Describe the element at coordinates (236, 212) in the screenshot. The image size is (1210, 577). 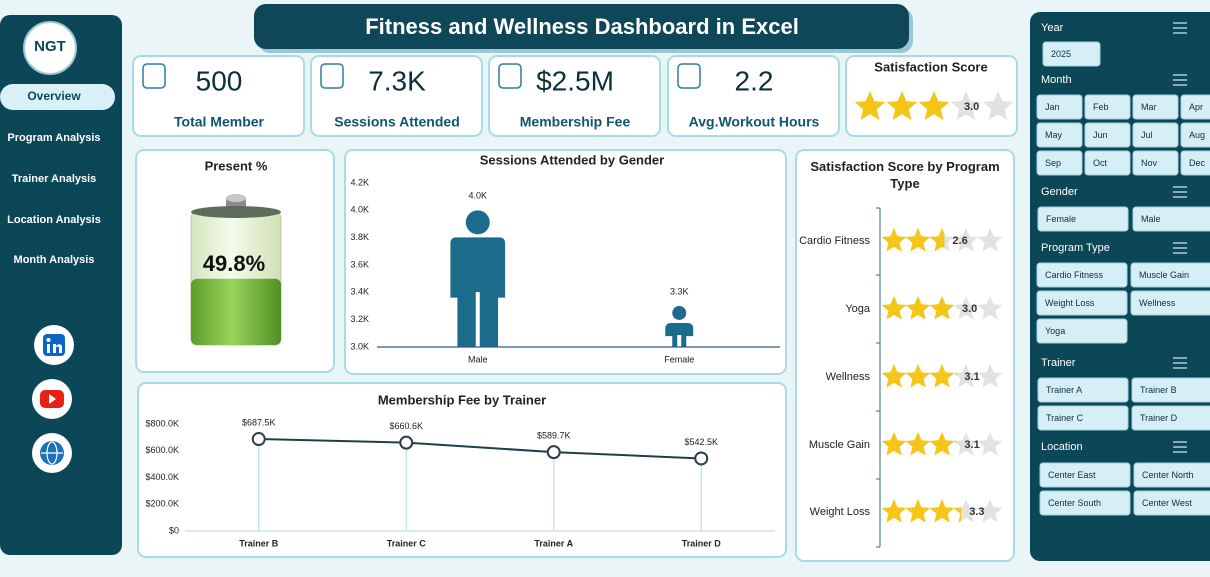
I see `battery-top` at that location.